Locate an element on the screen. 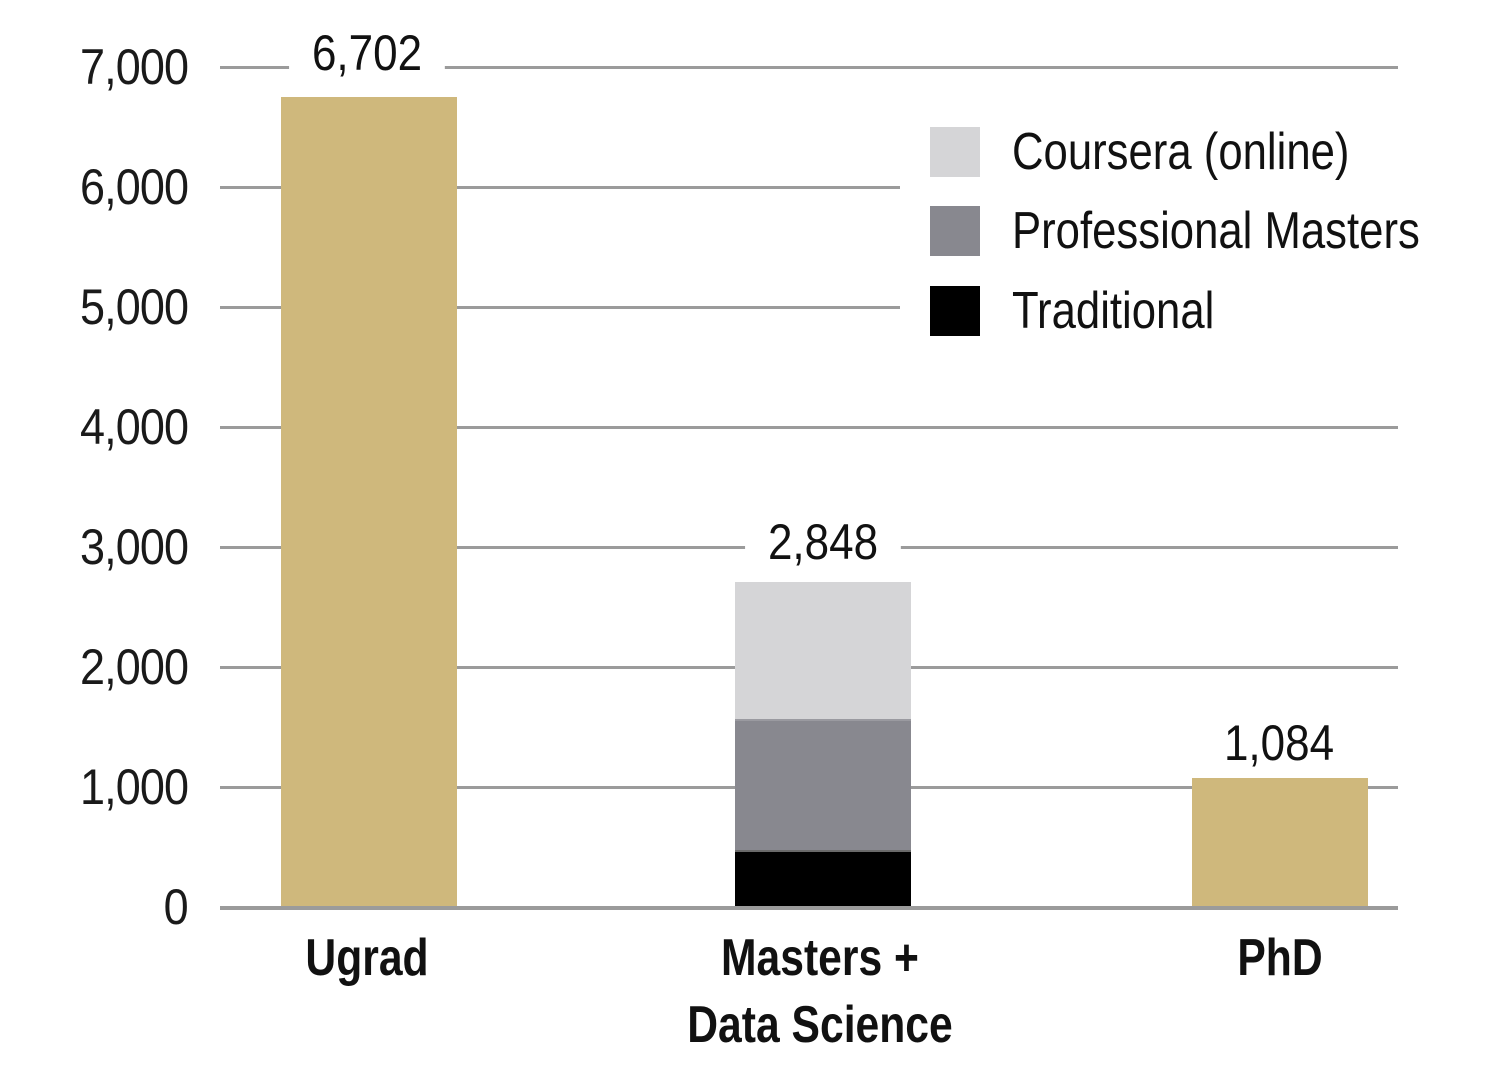 Image resolution: width=1500 pixels, height=1068 pixels. value-label-phd: 1,084 is located at coordinates (1279, 743).